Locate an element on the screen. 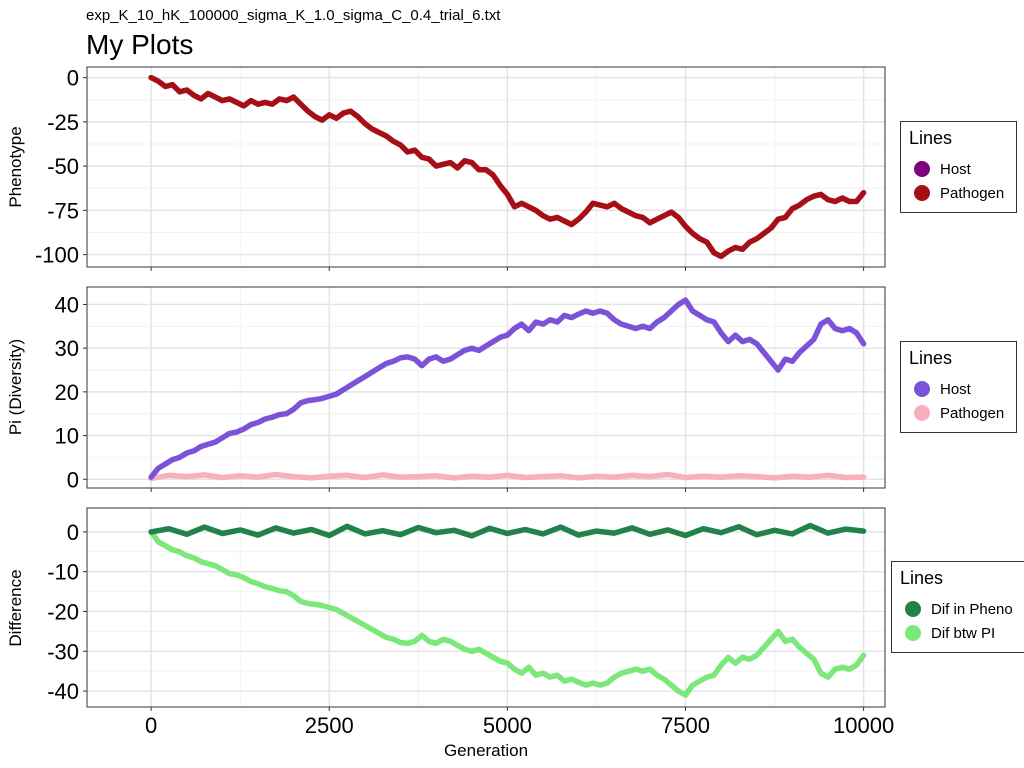 This screenshot has width=1024, height=768. legend-item: Dif btw PI is located at coordinates (957, 633).